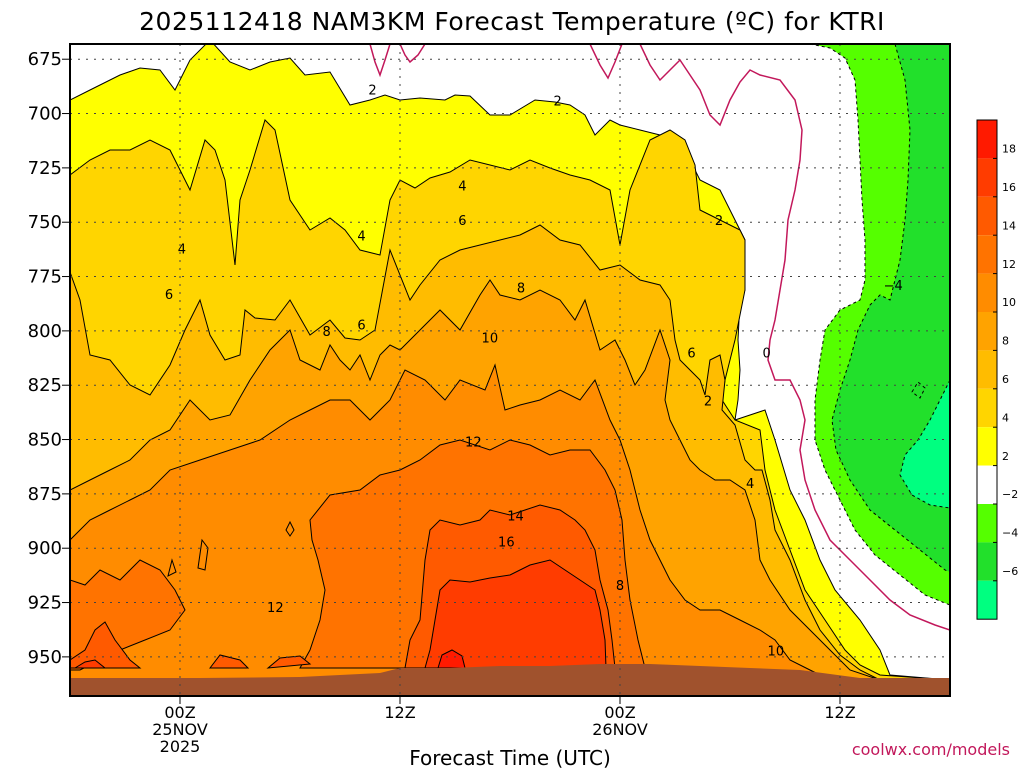 This screenshot has width=1024, height=768. I want to click on y-tick-label: 775, so click(45, 277).